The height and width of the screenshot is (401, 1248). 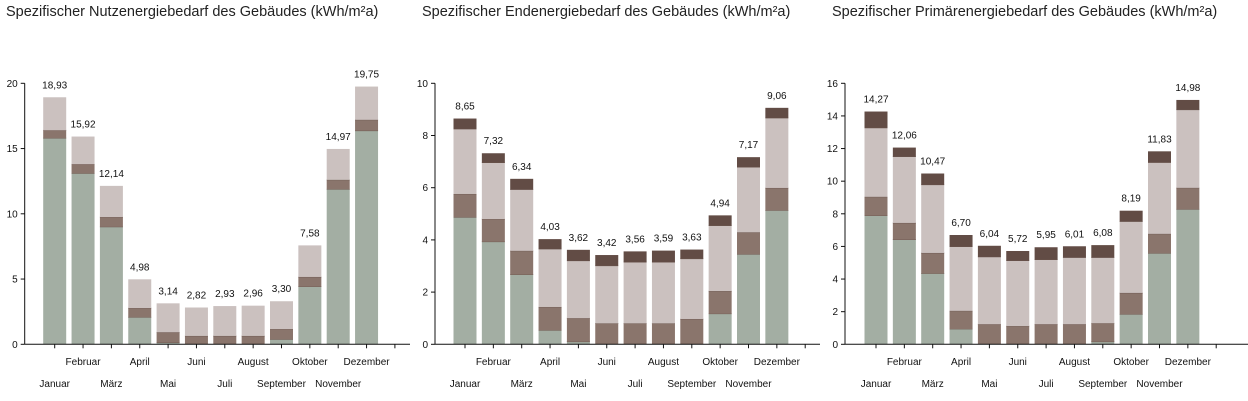 What do you see at coordinates (875, 100) in the screenshot?
I see `data-label: 14,27` at bounding box center [875, 100].